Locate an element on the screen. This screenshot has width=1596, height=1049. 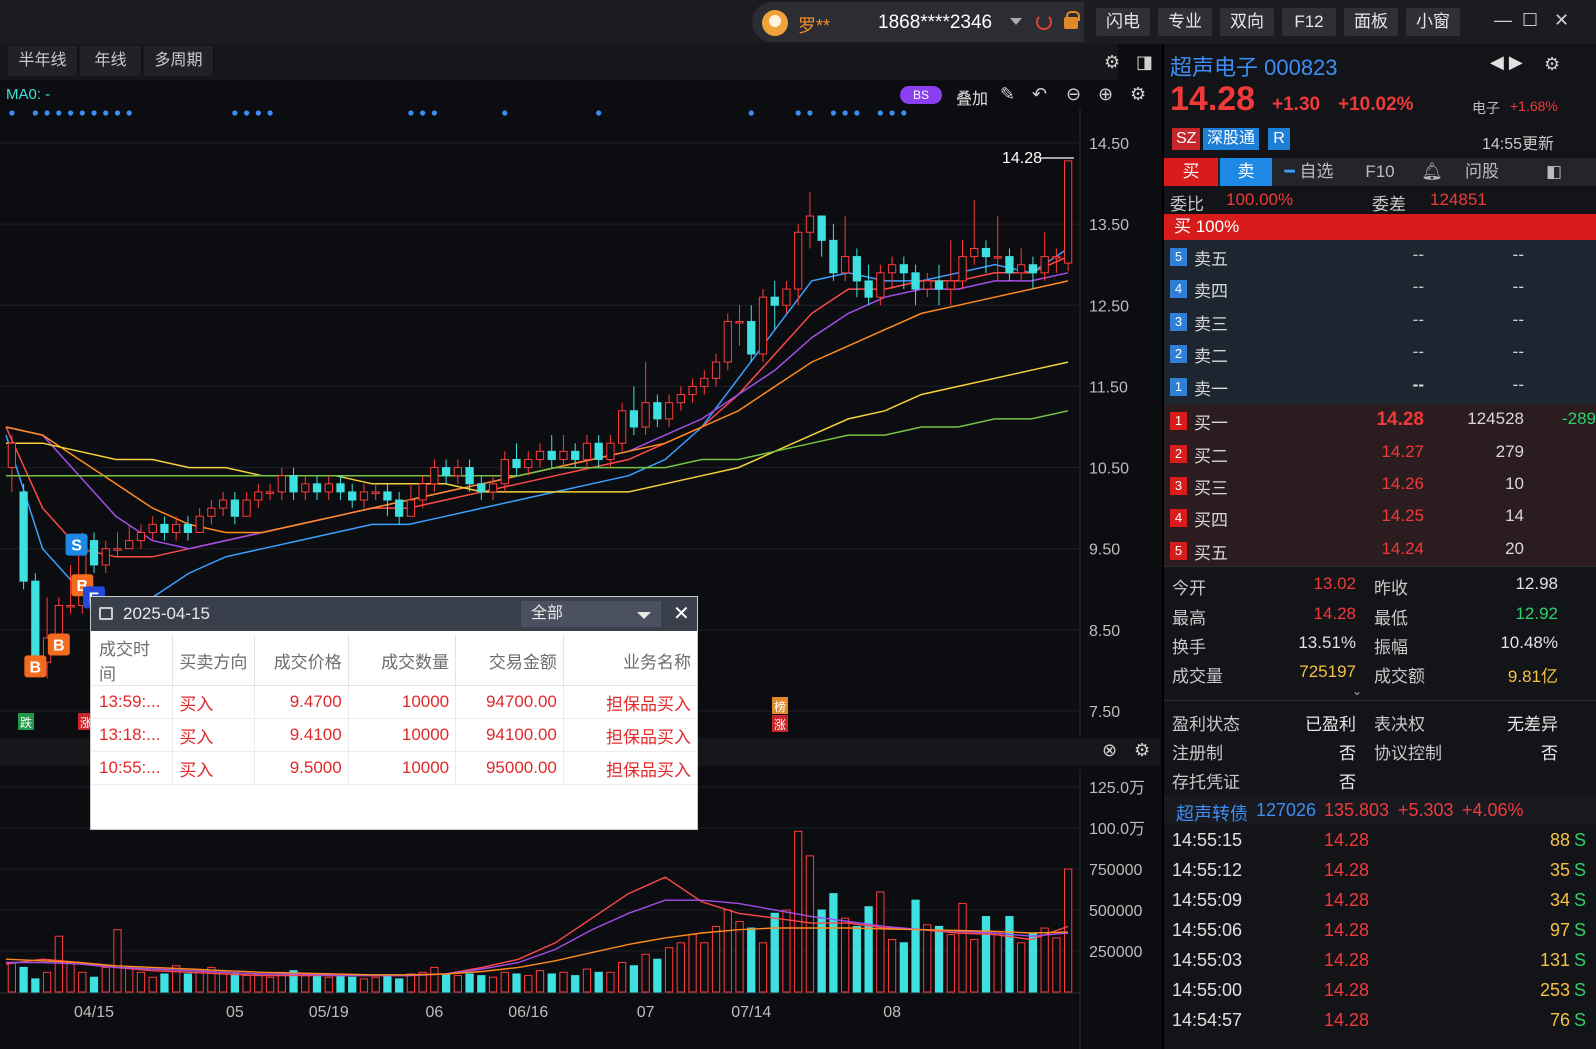
cell-quantity: 10000 is located at coordinates (402, 702).